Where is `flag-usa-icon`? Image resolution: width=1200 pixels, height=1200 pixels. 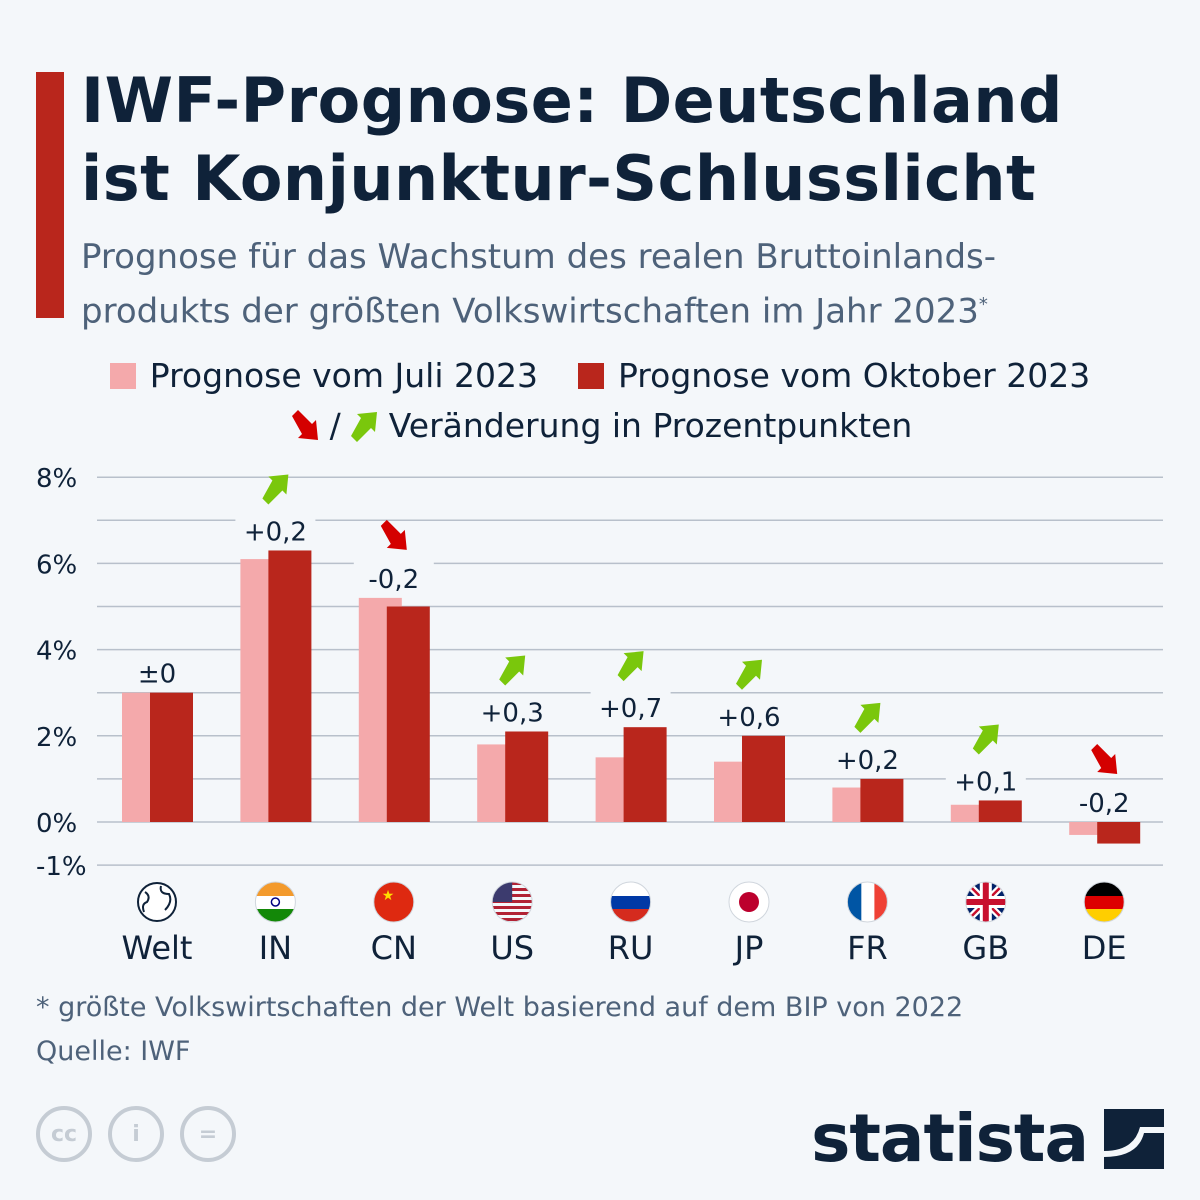 flag-usa-icon is located at coordinates (512, 902).